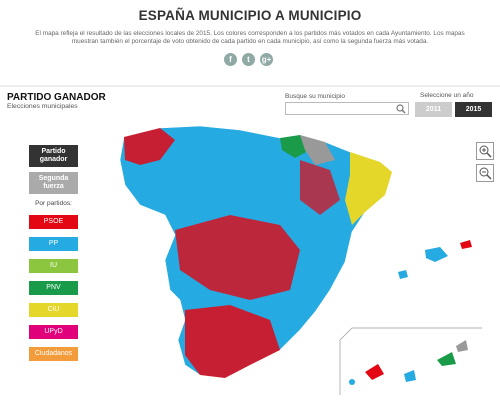  What do you see at coordinates (230, 59) in the screenshot?
I see `share-button: f` at bounding box center [230, 59].